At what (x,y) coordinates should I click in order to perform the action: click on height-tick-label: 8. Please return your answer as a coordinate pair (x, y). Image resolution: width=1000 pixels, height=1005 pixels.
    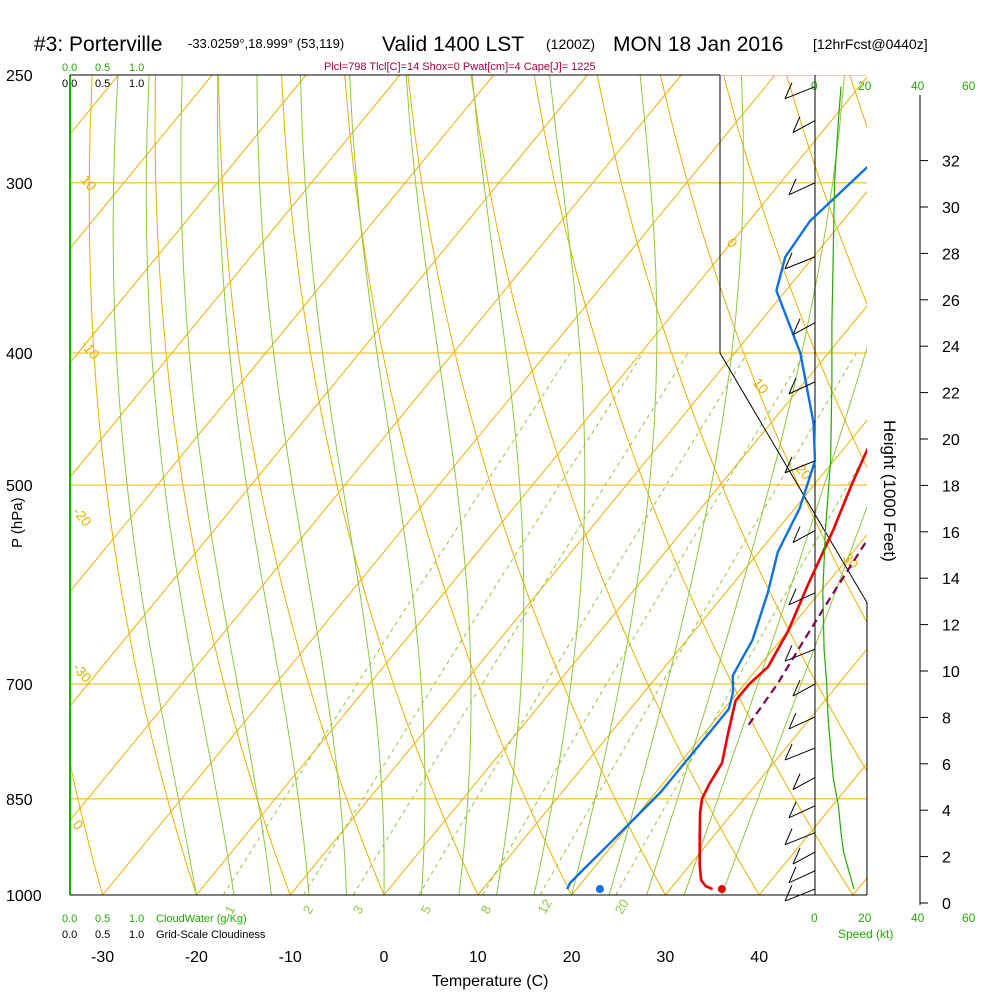
    Looking at the image, I should click on (946, 718).